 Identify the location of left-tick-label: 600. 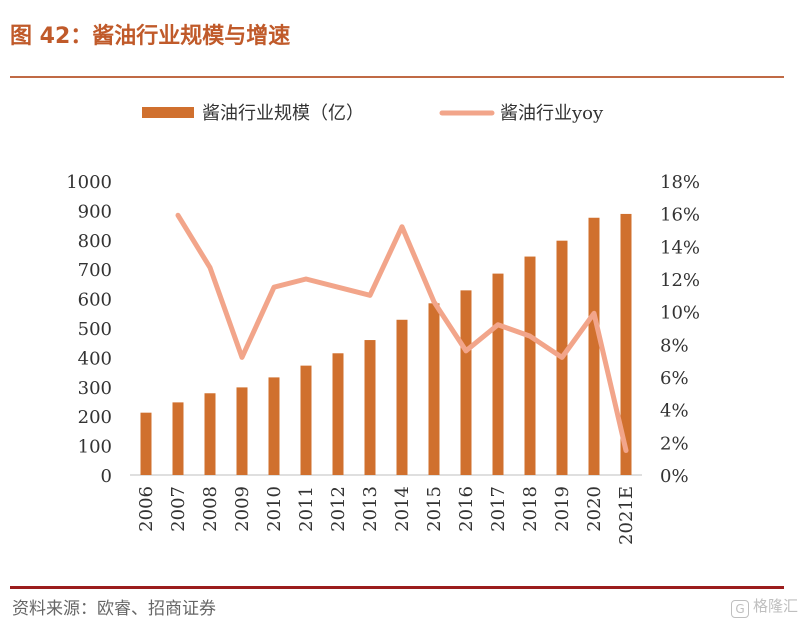
(95, 300).